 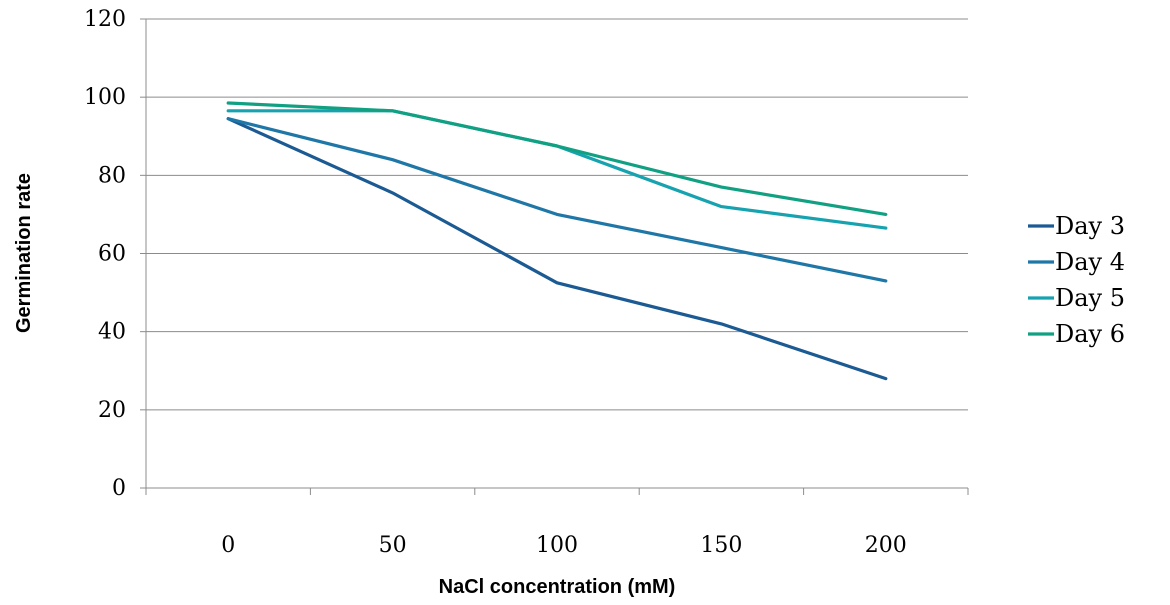 I want to click on x-axis-title: NaCl concentration (mM), so click(x=557, y=587).